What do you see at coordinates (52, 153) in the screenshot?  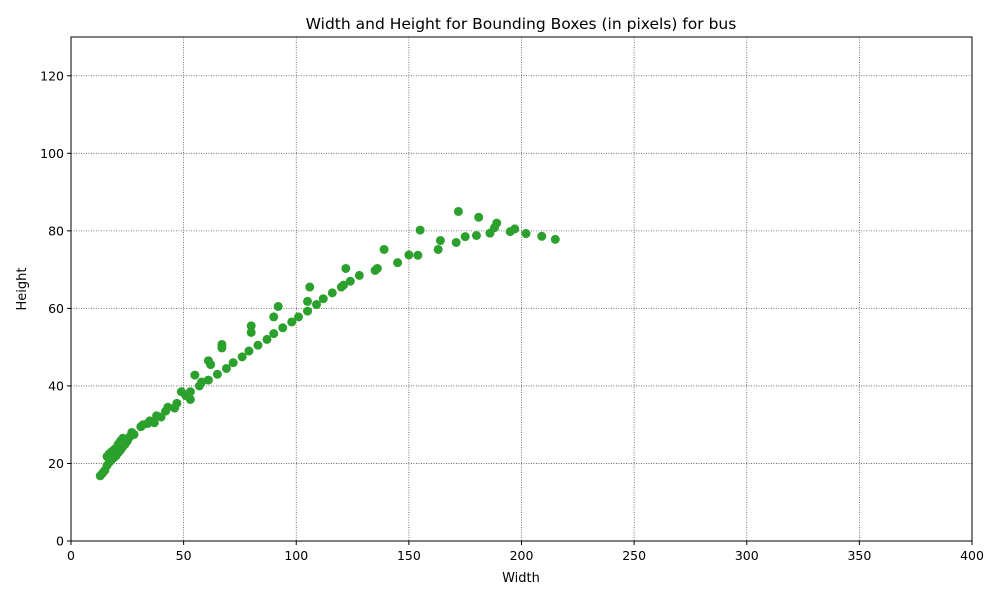 I see `y-tick-label: 100` at bounding box center [52, 153].